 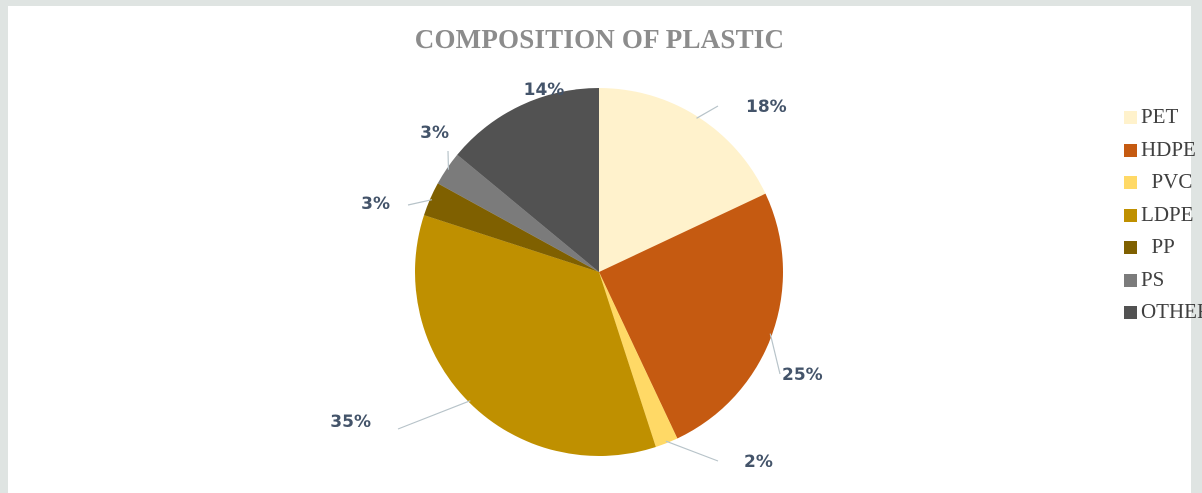 What do you see at coordinates (544, 90) in the screenshot?
I see `data-label-other: 14%` at bounding box center [544, 90].